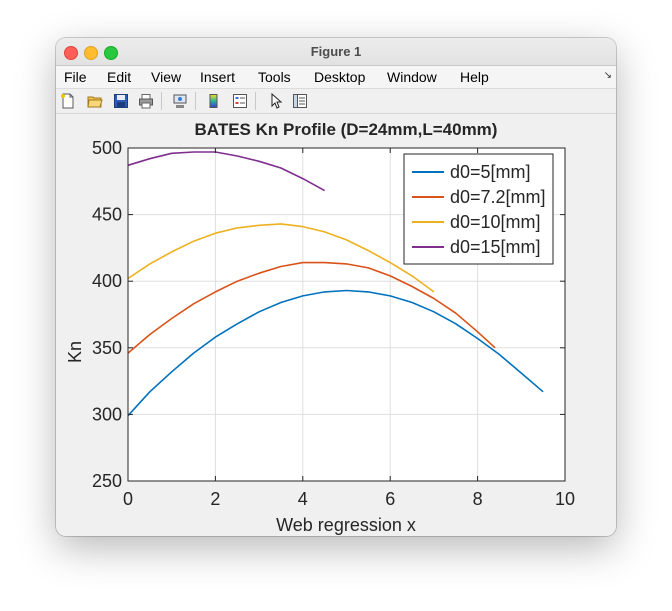 The height and width of the screenshot is (611, 672). Describe the element at coordinates (180, 101) in the screenshot. I see `link-plot-icon` at that location.